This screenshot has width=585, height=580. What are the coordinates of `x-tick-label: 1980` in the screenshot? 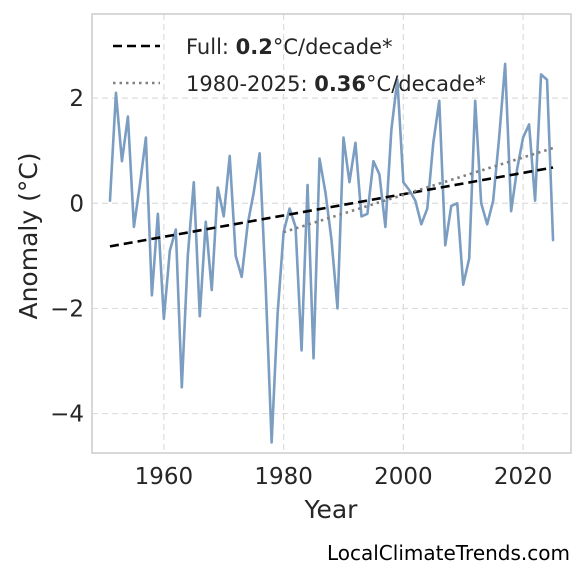 It's located at (283, 477).